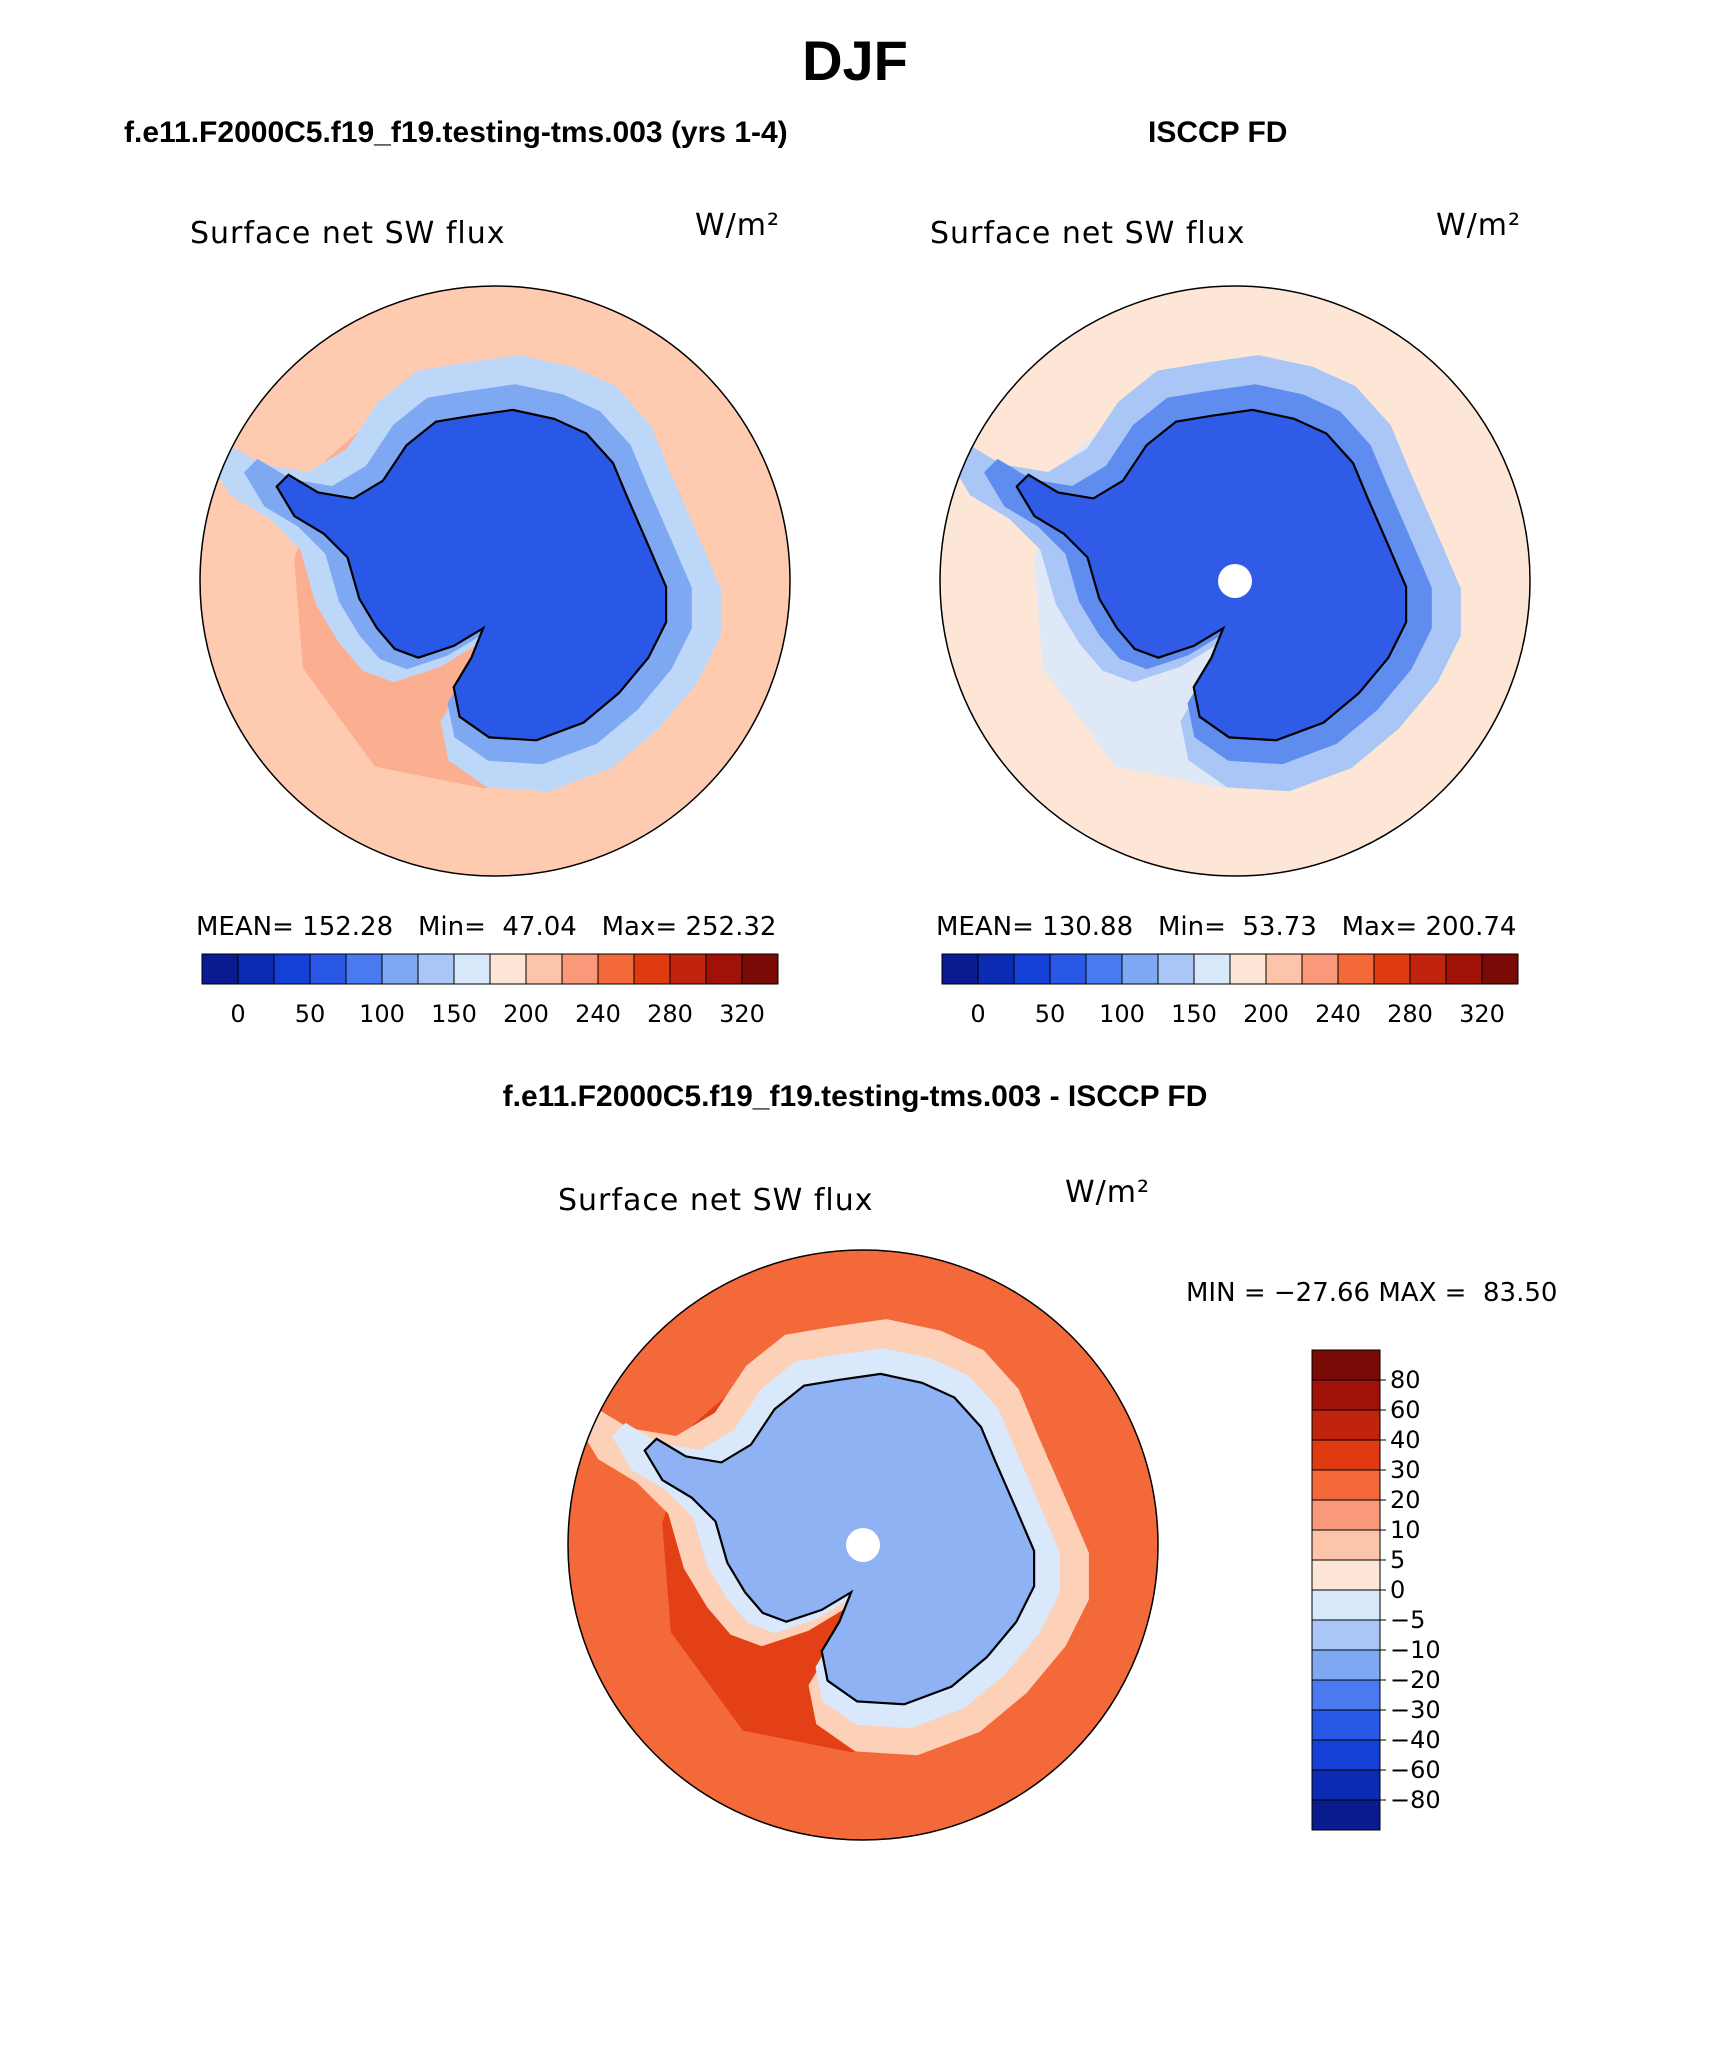 This screenshot has height=2061, width=1710. What do you see at coordinates (1415, 1740) in the screenshot?
I see `colorbar-tick-label: −40` at bounding box center [1415, 1740].